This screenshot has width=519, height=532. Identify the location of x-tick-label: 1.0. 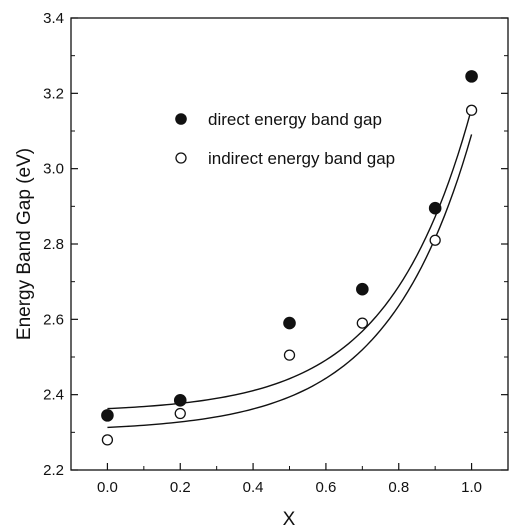
(471, 487).